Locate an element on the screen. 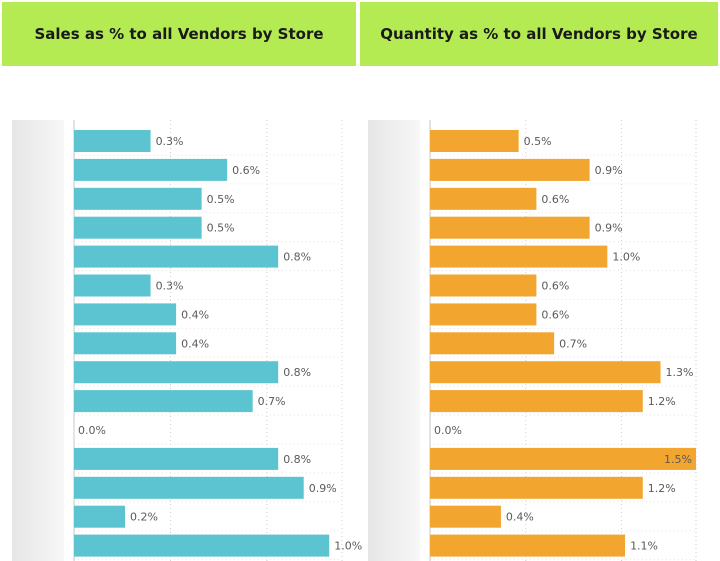 Image resolution: width=720 pixels, height=561 pixels. sales-value-label: 1.0% is located at coordinates (348, 546).